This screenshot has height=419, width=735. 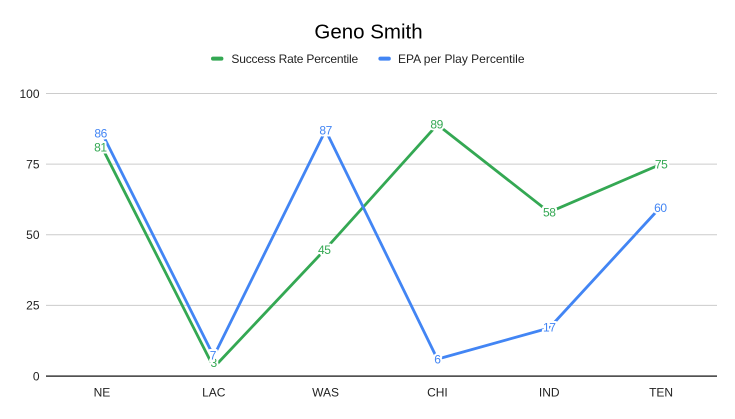 What do you see at coordinates (461, 59) in the screenshot?
I see `svg-text: EPA per Play Percentile` at bounding box center [461, 59].